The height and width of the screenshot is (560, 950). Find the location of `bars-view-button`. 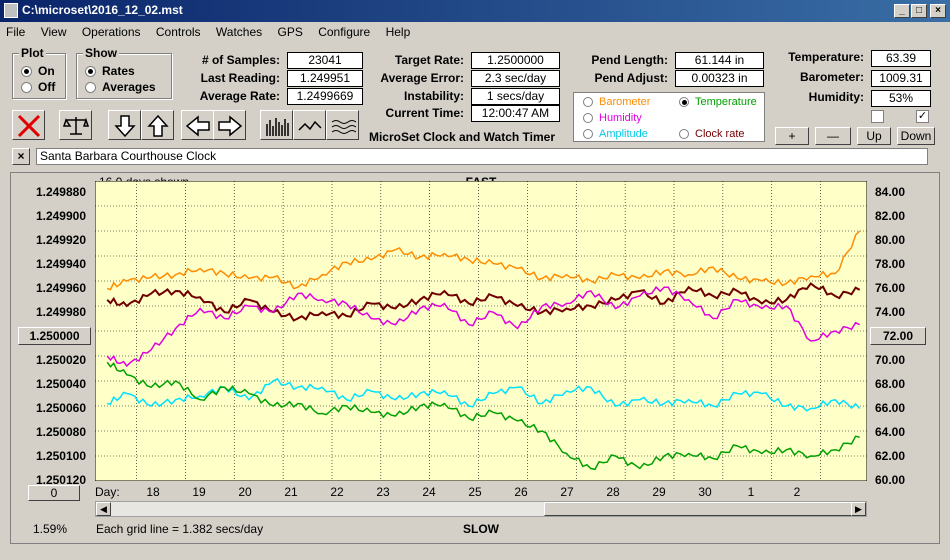

bars-view-button is located at coordinates (276, 125).